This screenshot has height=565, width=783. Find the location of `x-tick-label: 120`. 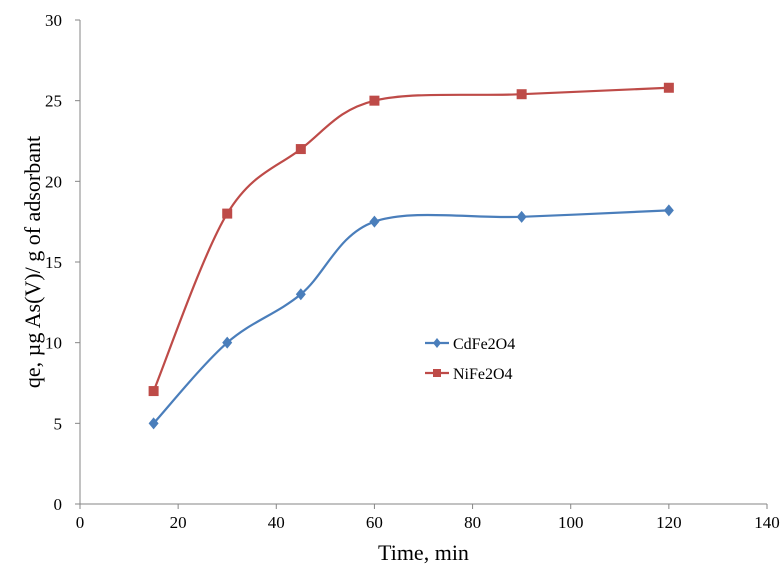

x-tick-label: 120 is located at coordinates (669, 522).